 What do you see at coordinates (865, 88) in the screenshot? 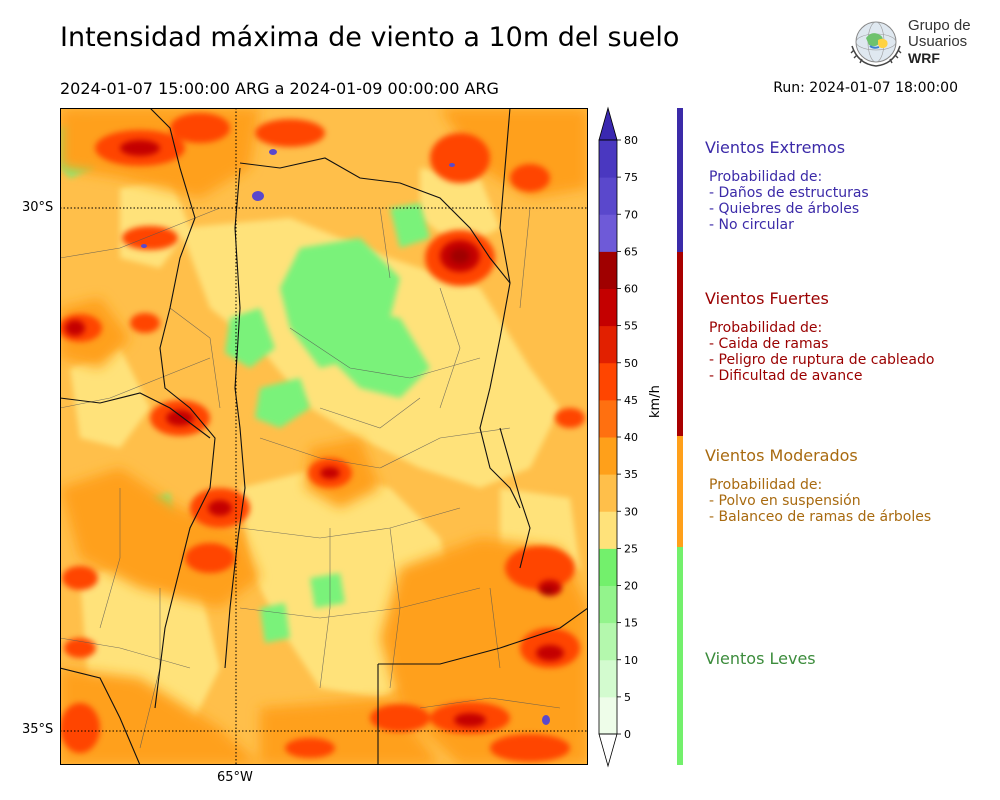
I see `run-time: Run: 2024-01-07 18:00:00` at bounding box center [865, 88].